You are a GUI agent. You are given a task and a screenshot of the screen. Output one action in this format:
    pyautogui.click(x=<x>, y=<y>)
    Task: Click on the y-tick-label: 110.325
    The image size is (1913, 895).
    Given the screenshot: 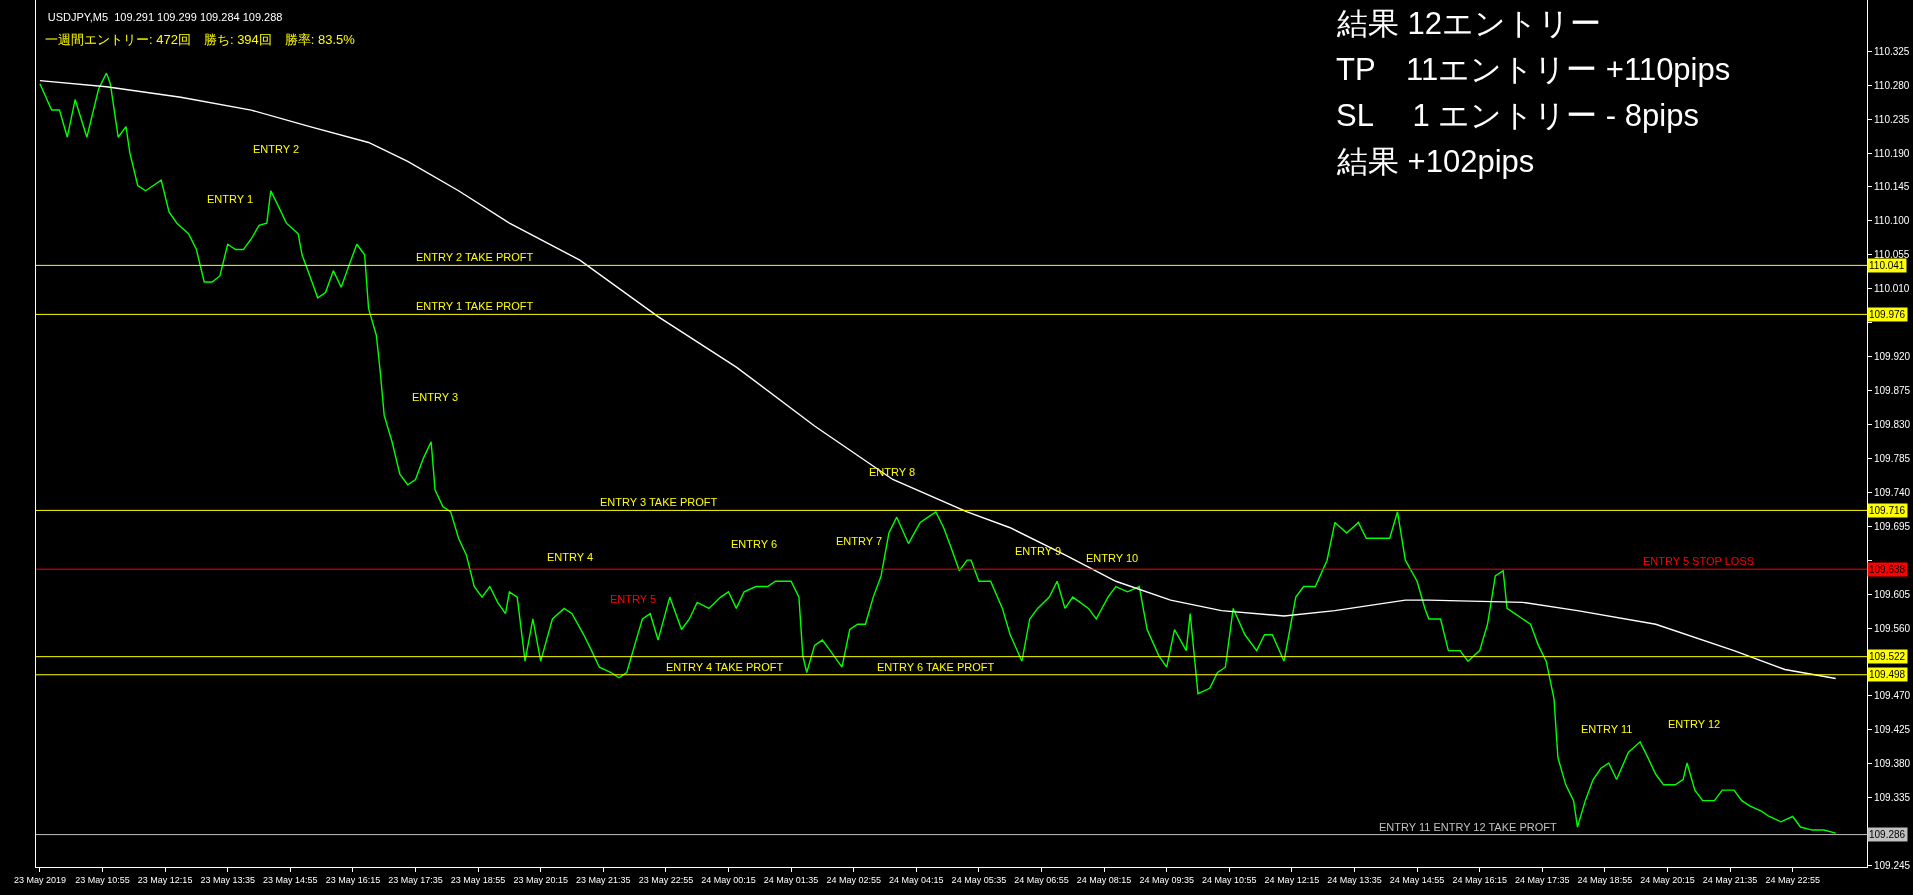 What is the action you would take?
    pyautogui.click(x=1892, y=51)
    